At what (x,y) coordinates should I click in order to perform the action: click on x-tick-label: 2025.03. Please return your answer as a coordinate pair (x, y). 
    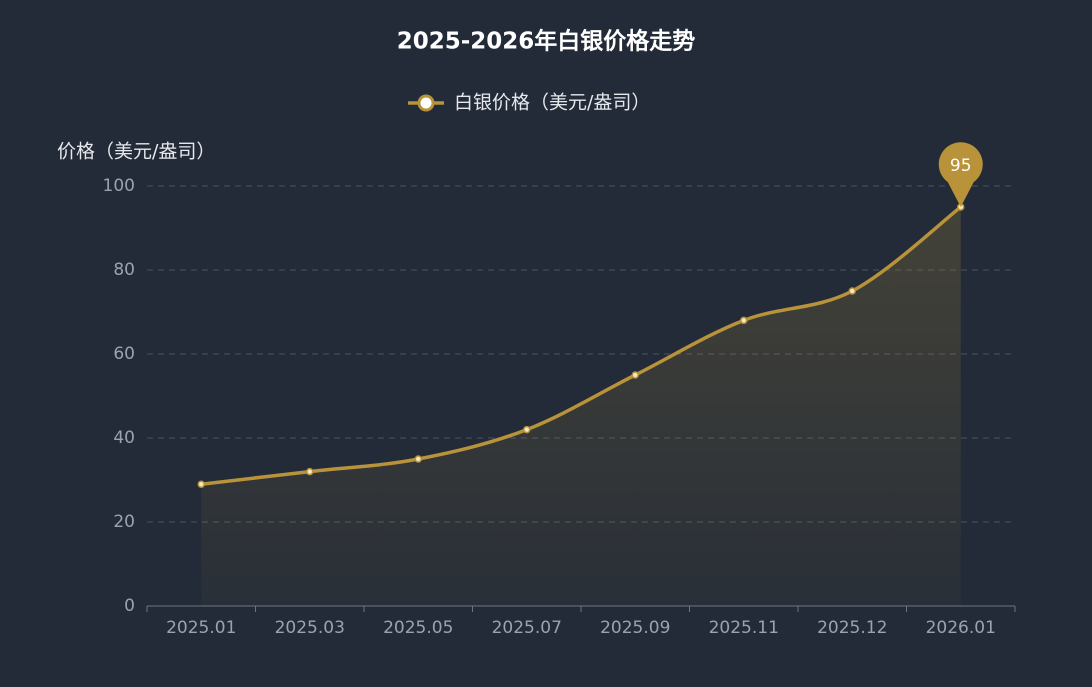
    Looking at the image, I should click on (310, 628).